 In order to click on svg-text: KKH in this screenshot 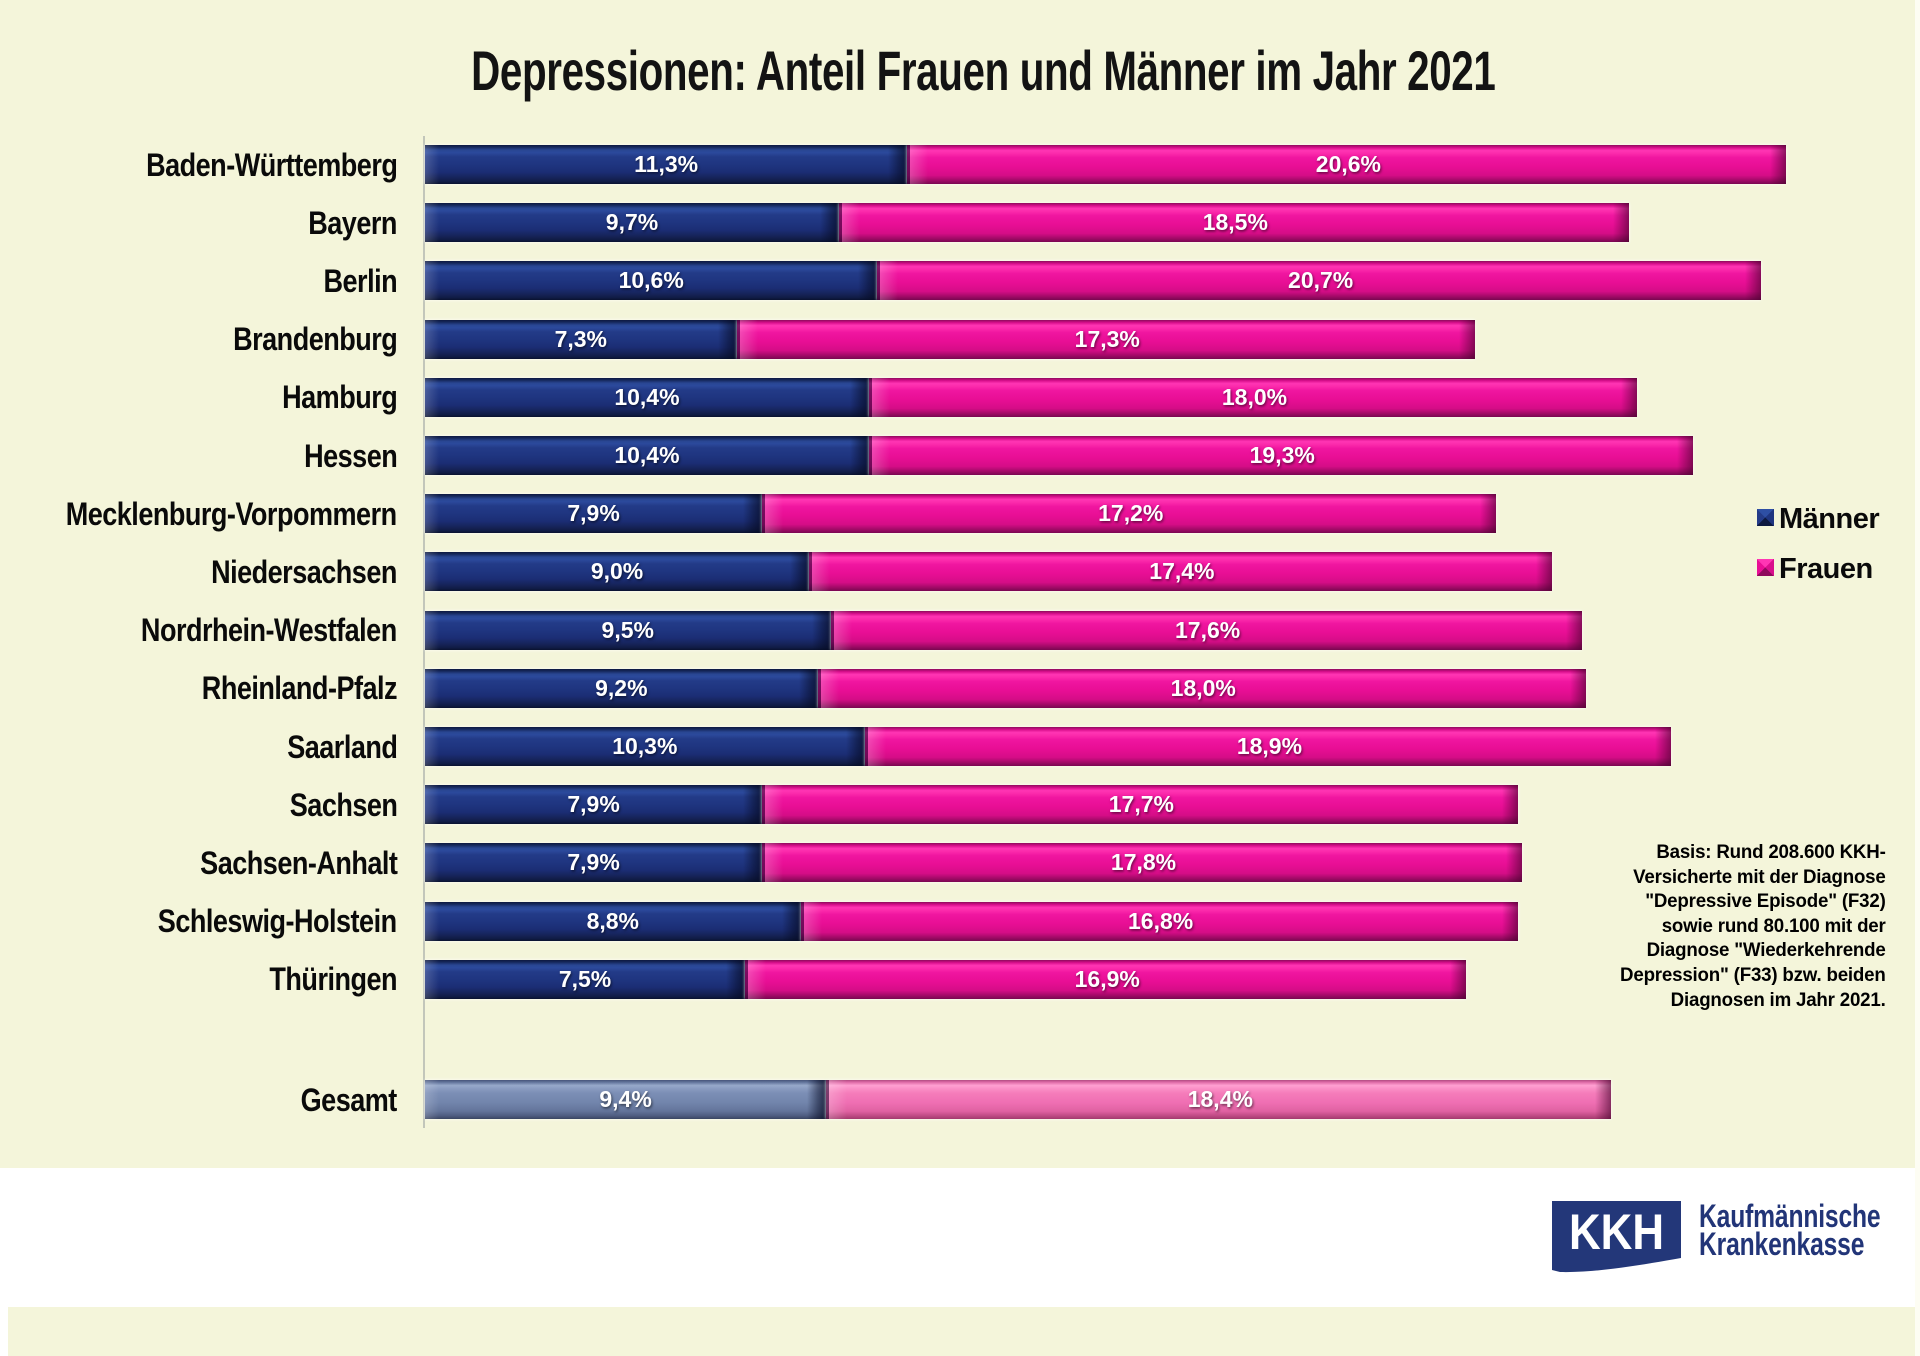, I will do `click(1616, 1232)`.